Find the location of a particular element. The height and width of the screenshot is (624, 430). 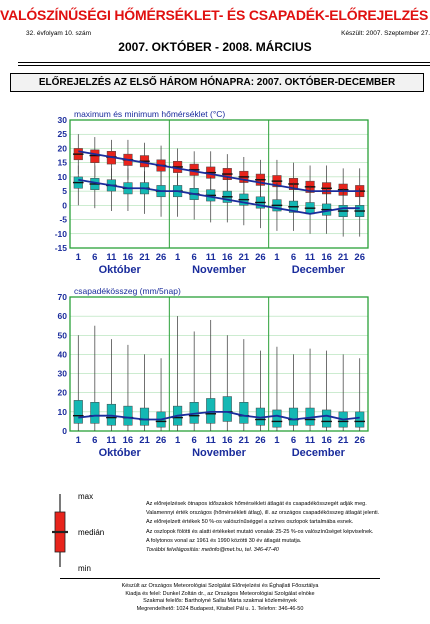

legend-box-symbol is located at coordinates (60, 530).